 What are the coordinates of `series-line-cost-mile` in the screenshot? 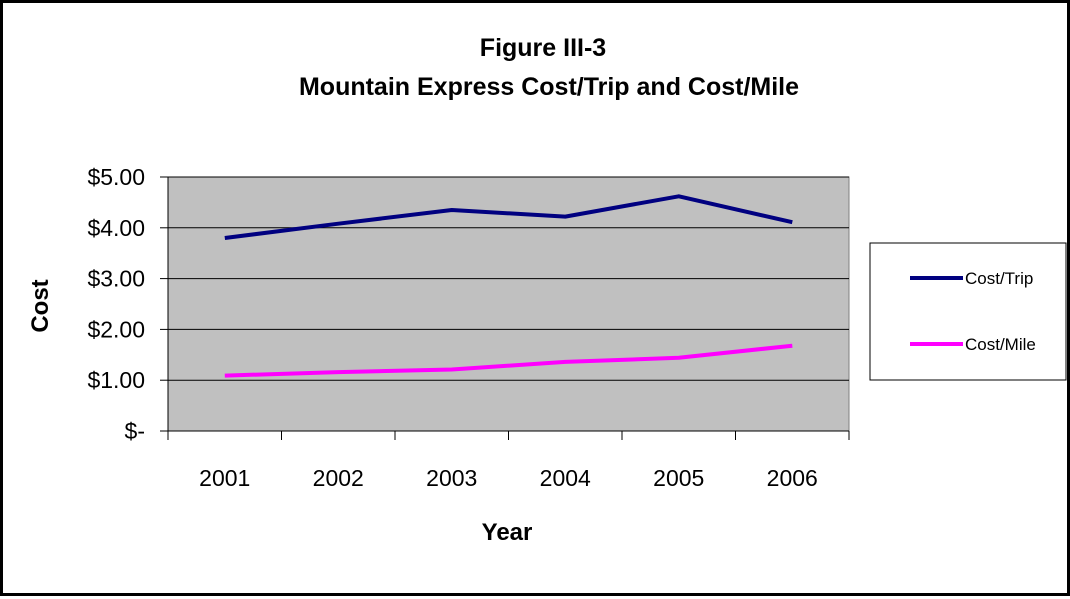 It's located at (508, 360).